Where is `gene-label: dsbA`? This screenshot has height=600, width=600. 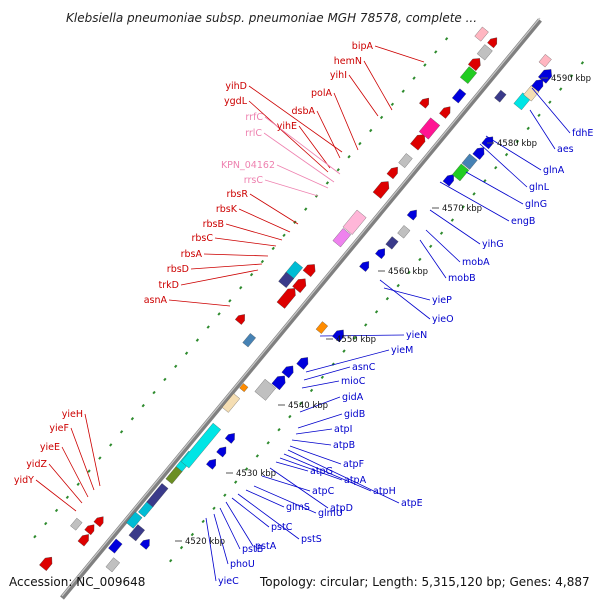
gene-label: dsbA is located at coordinates (303, 111).